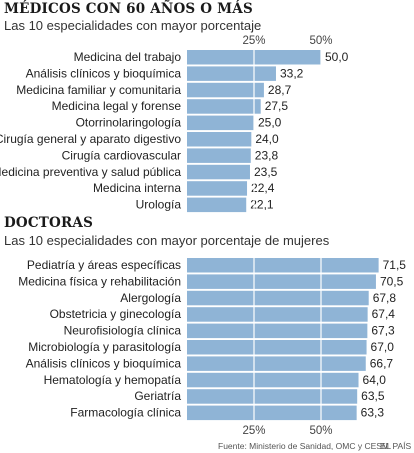  I want to click on data-label: 27,5, so click(277, 106).